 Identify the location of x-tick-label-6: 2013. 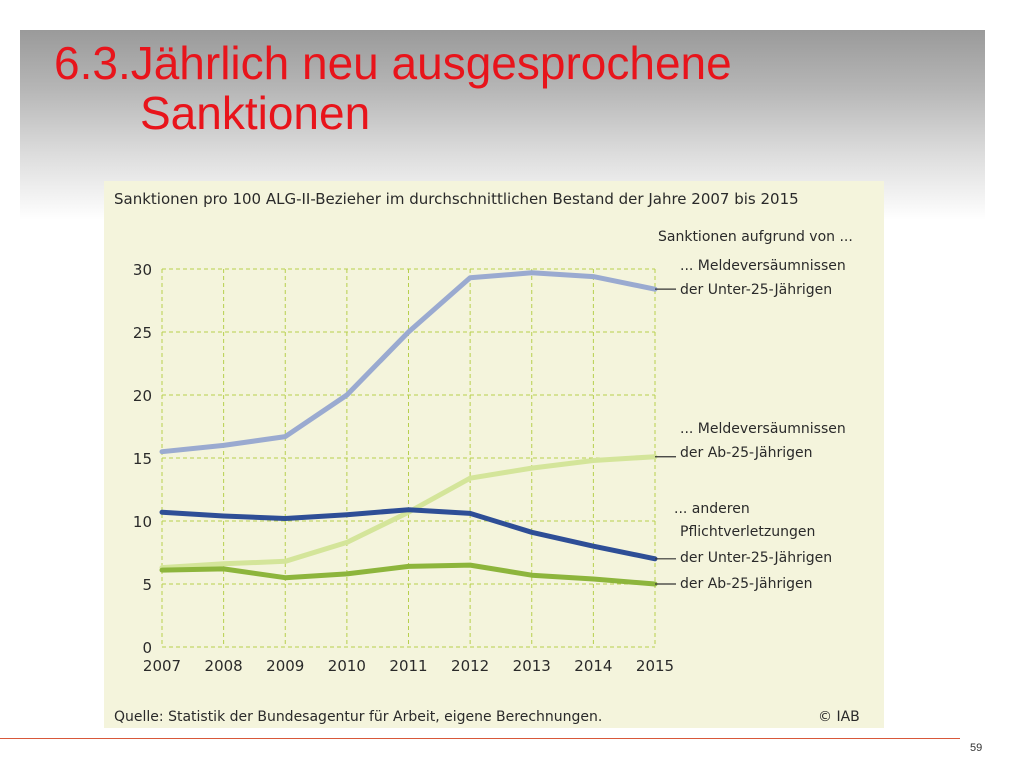
(532, 666).